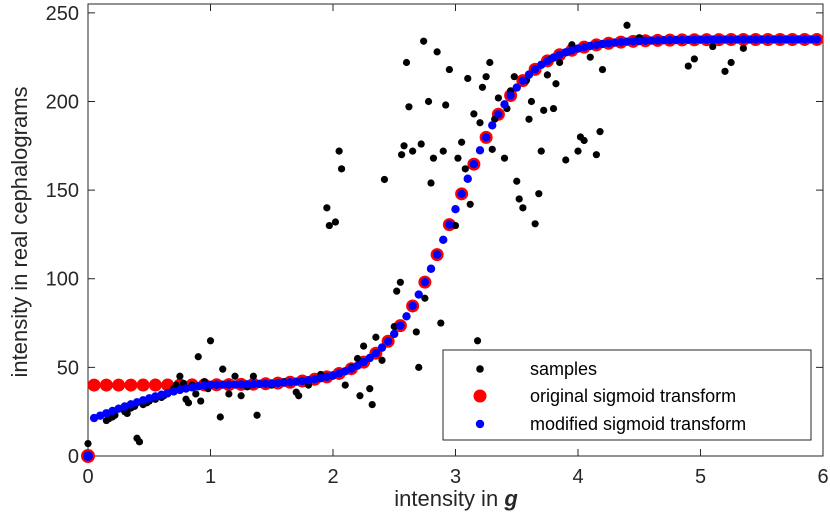  I want to click on x-tick-label: 0, so click(87, 477).